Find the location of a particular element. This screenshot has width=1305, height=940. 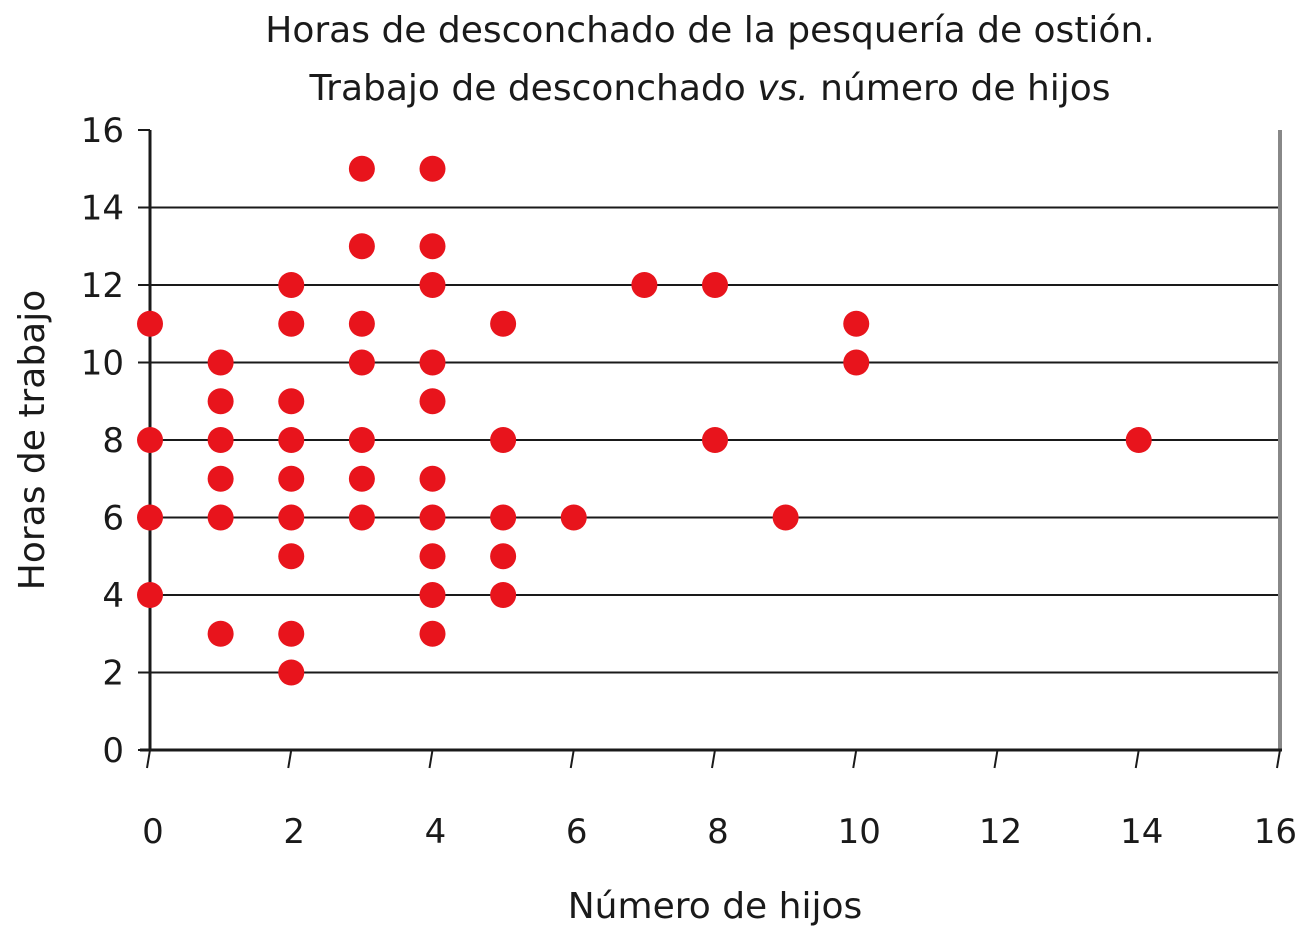

y-tick-label: 8 is located at coordinates (113, 441).